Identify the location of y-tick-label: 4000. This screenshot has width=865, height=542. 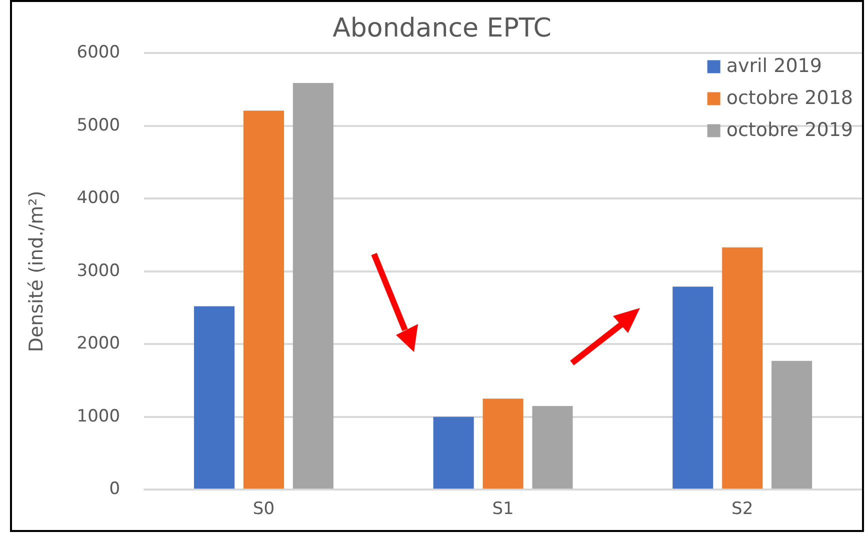
(98, 198).